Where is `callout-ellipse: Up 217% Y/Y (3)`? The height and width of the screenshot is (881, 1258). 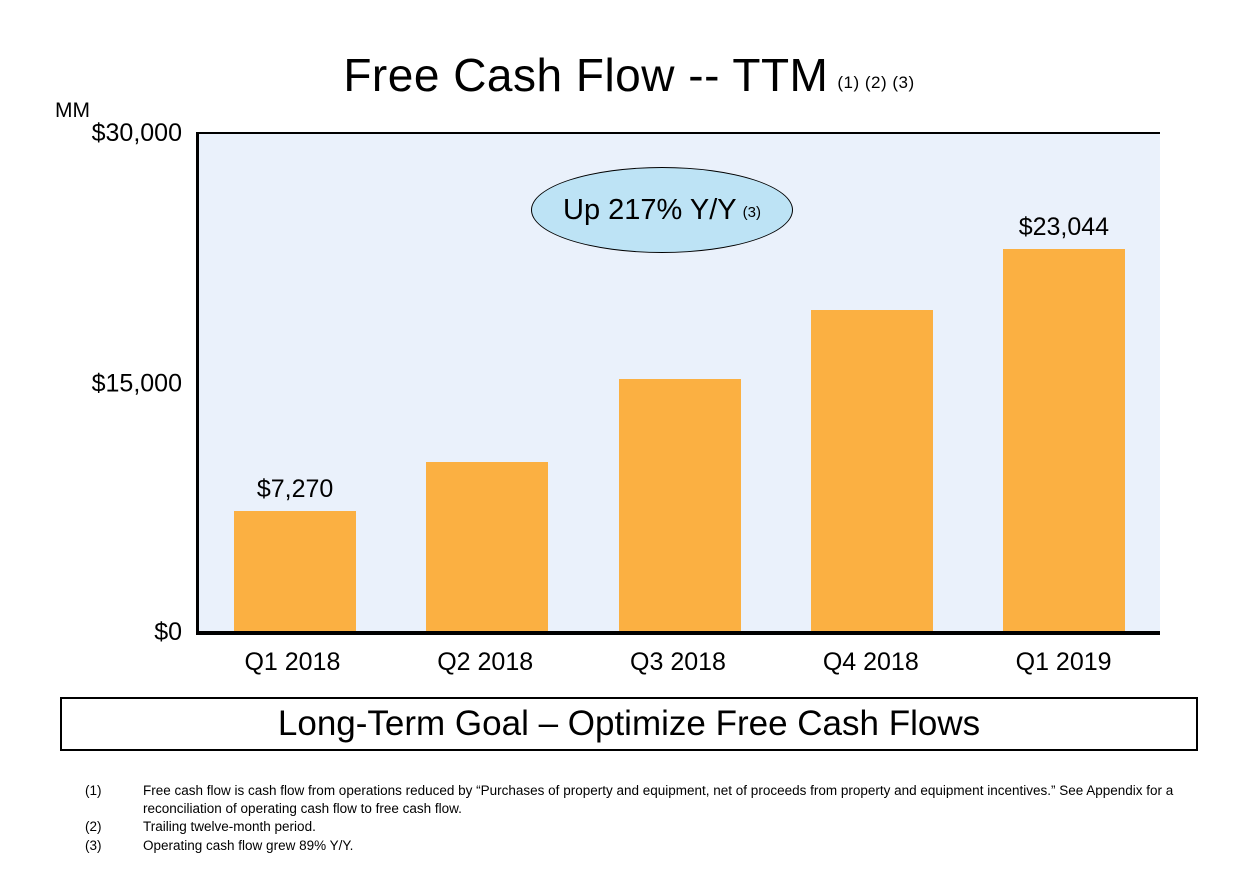
callout-ellipse: Up 217% Y/Y (3) is located at coordinates (662, 210).